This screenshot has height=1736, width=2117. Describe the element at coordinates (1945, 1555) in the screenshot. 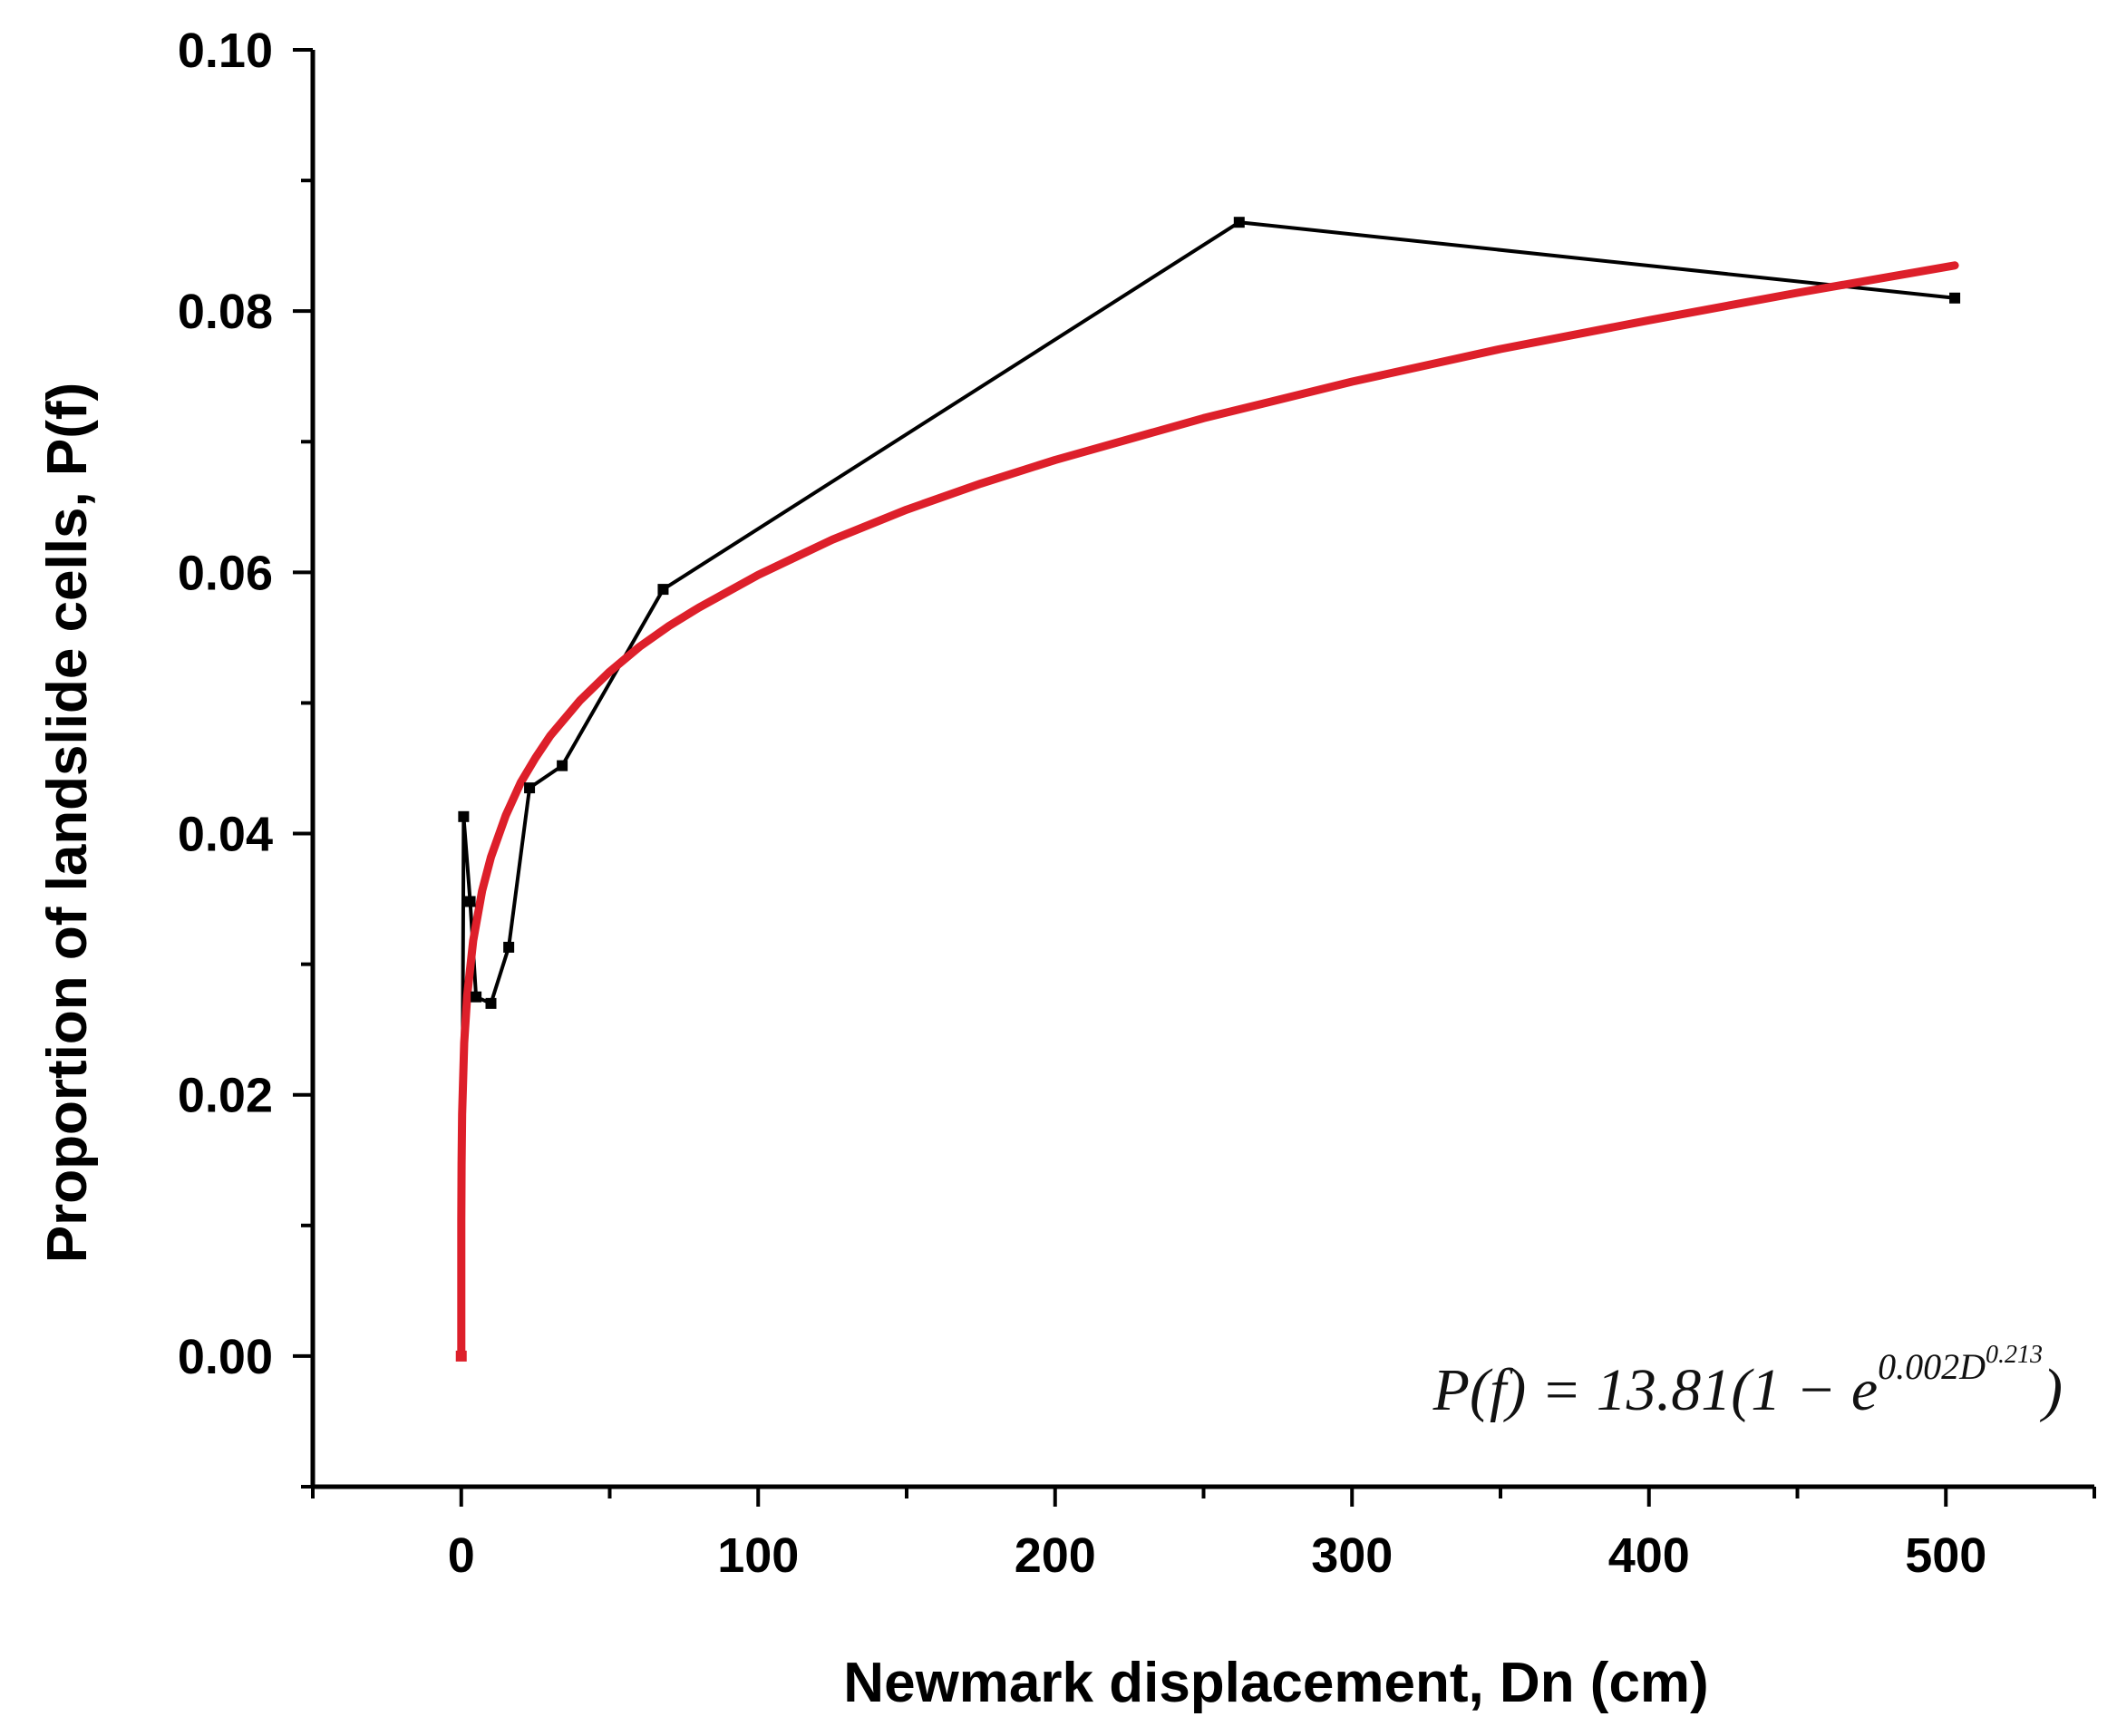

I see `x-tick-label: 500` at that location.